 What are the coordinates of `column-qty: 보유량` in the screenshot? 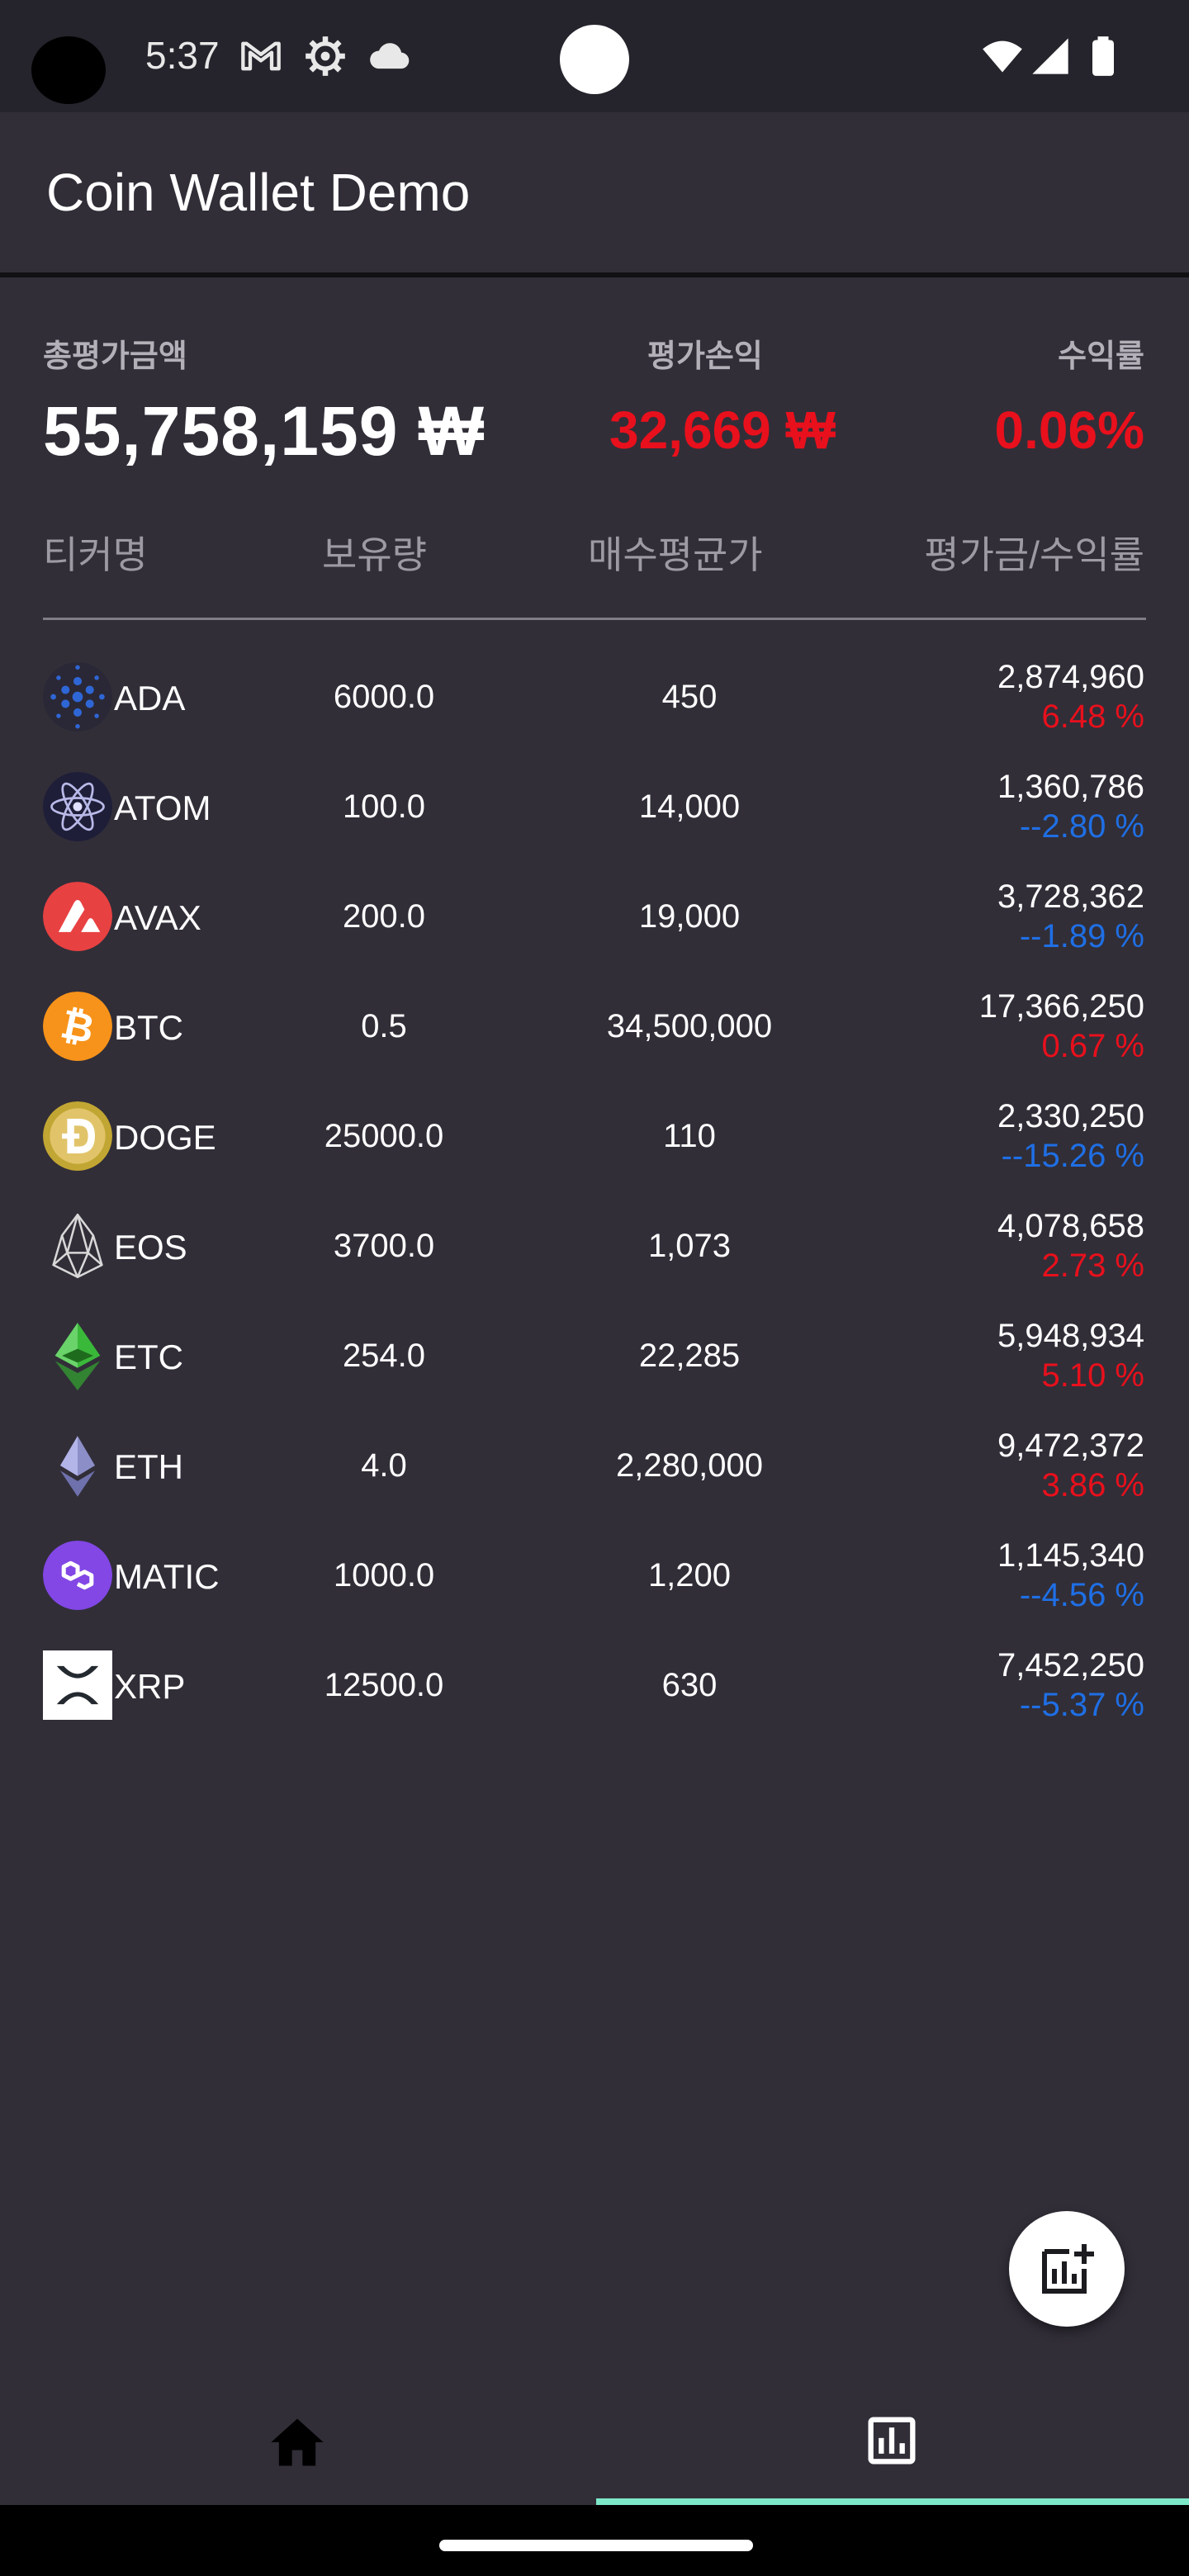 It's located at (374, 554).